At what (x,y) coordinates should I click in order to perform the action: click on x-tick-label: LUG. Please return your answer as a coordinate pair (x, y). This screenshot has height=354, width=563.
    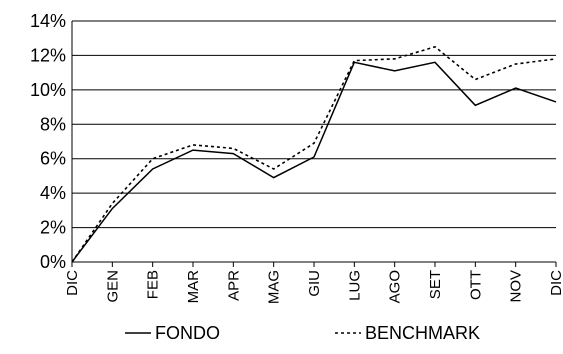
    Looking at the image, I should click on (354, 285).